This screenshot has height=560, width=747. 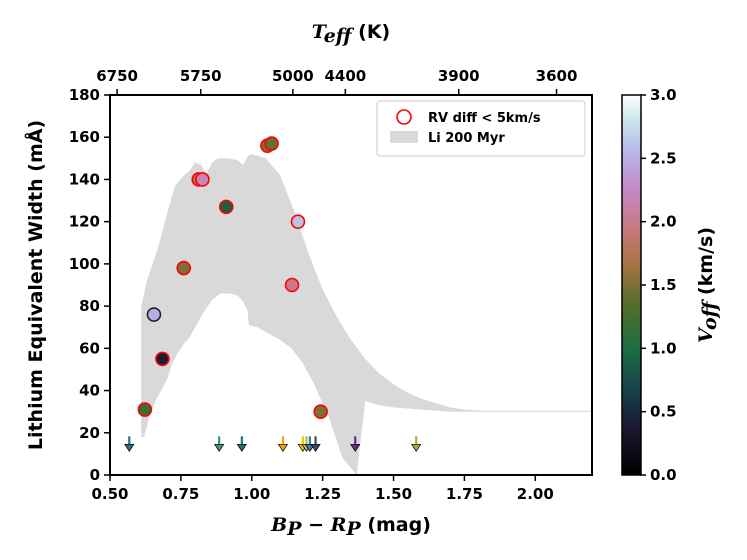 I want to click on legend-marker-rv, so click(x=404, y=117).